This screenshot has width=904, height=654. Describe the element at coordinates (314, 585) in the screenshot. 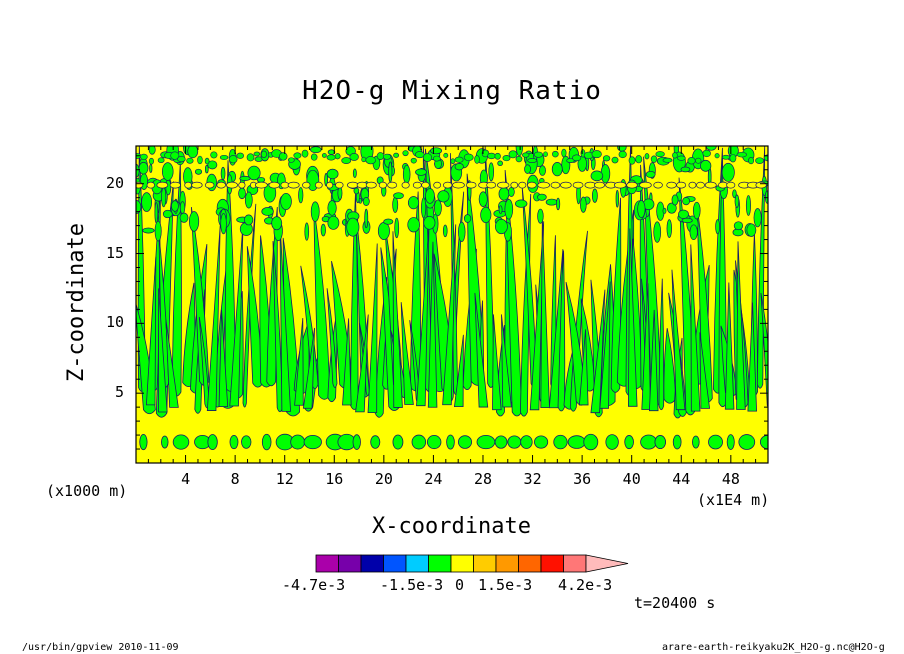

I see `colorbar-label: -4.7e-3` at that location.